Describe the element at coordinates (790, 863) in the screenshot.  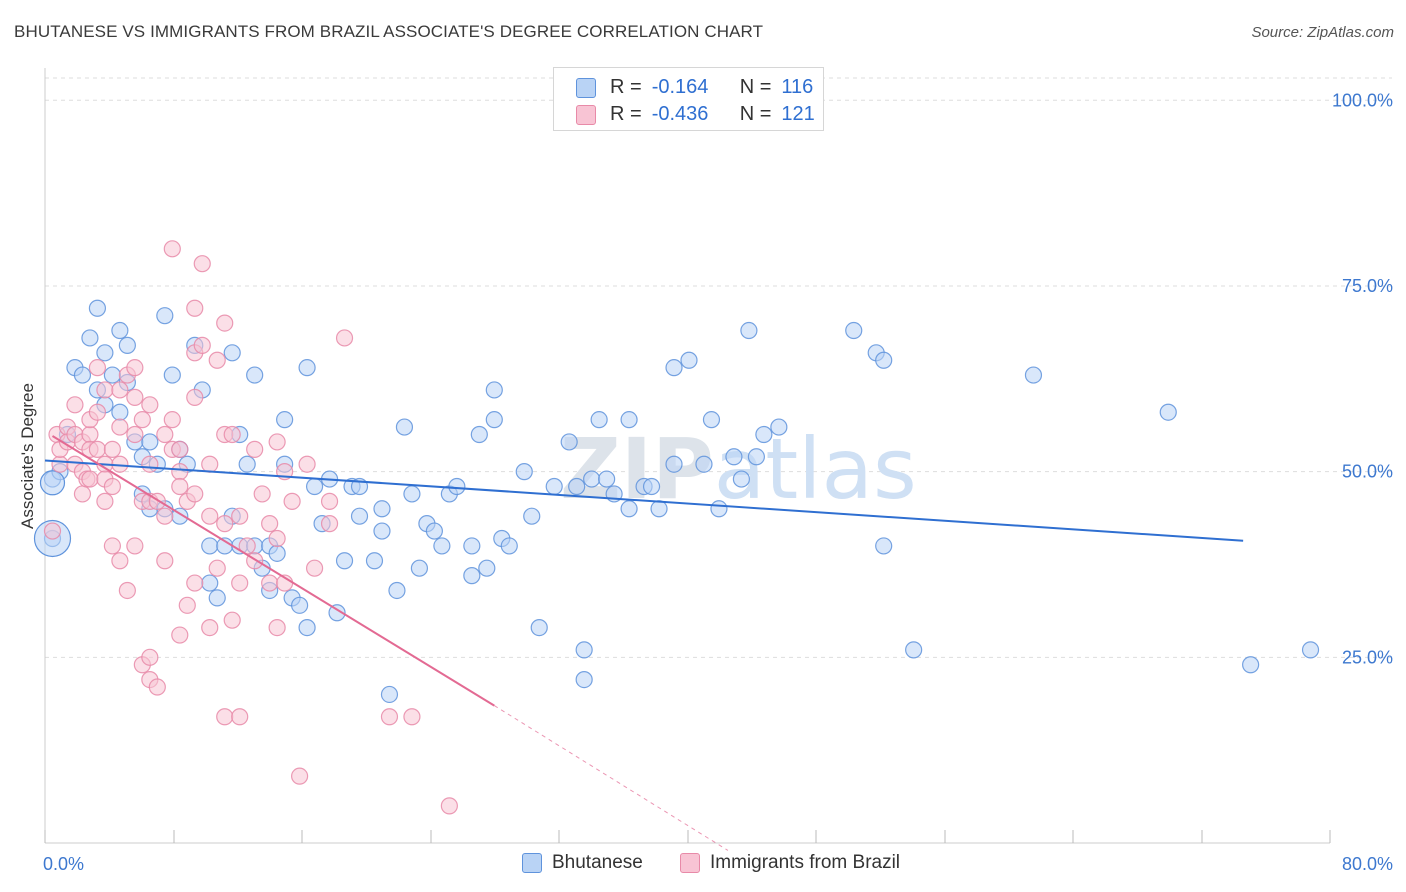
I see `legend-item-brazil: Immigrants from Brazil` at that location.